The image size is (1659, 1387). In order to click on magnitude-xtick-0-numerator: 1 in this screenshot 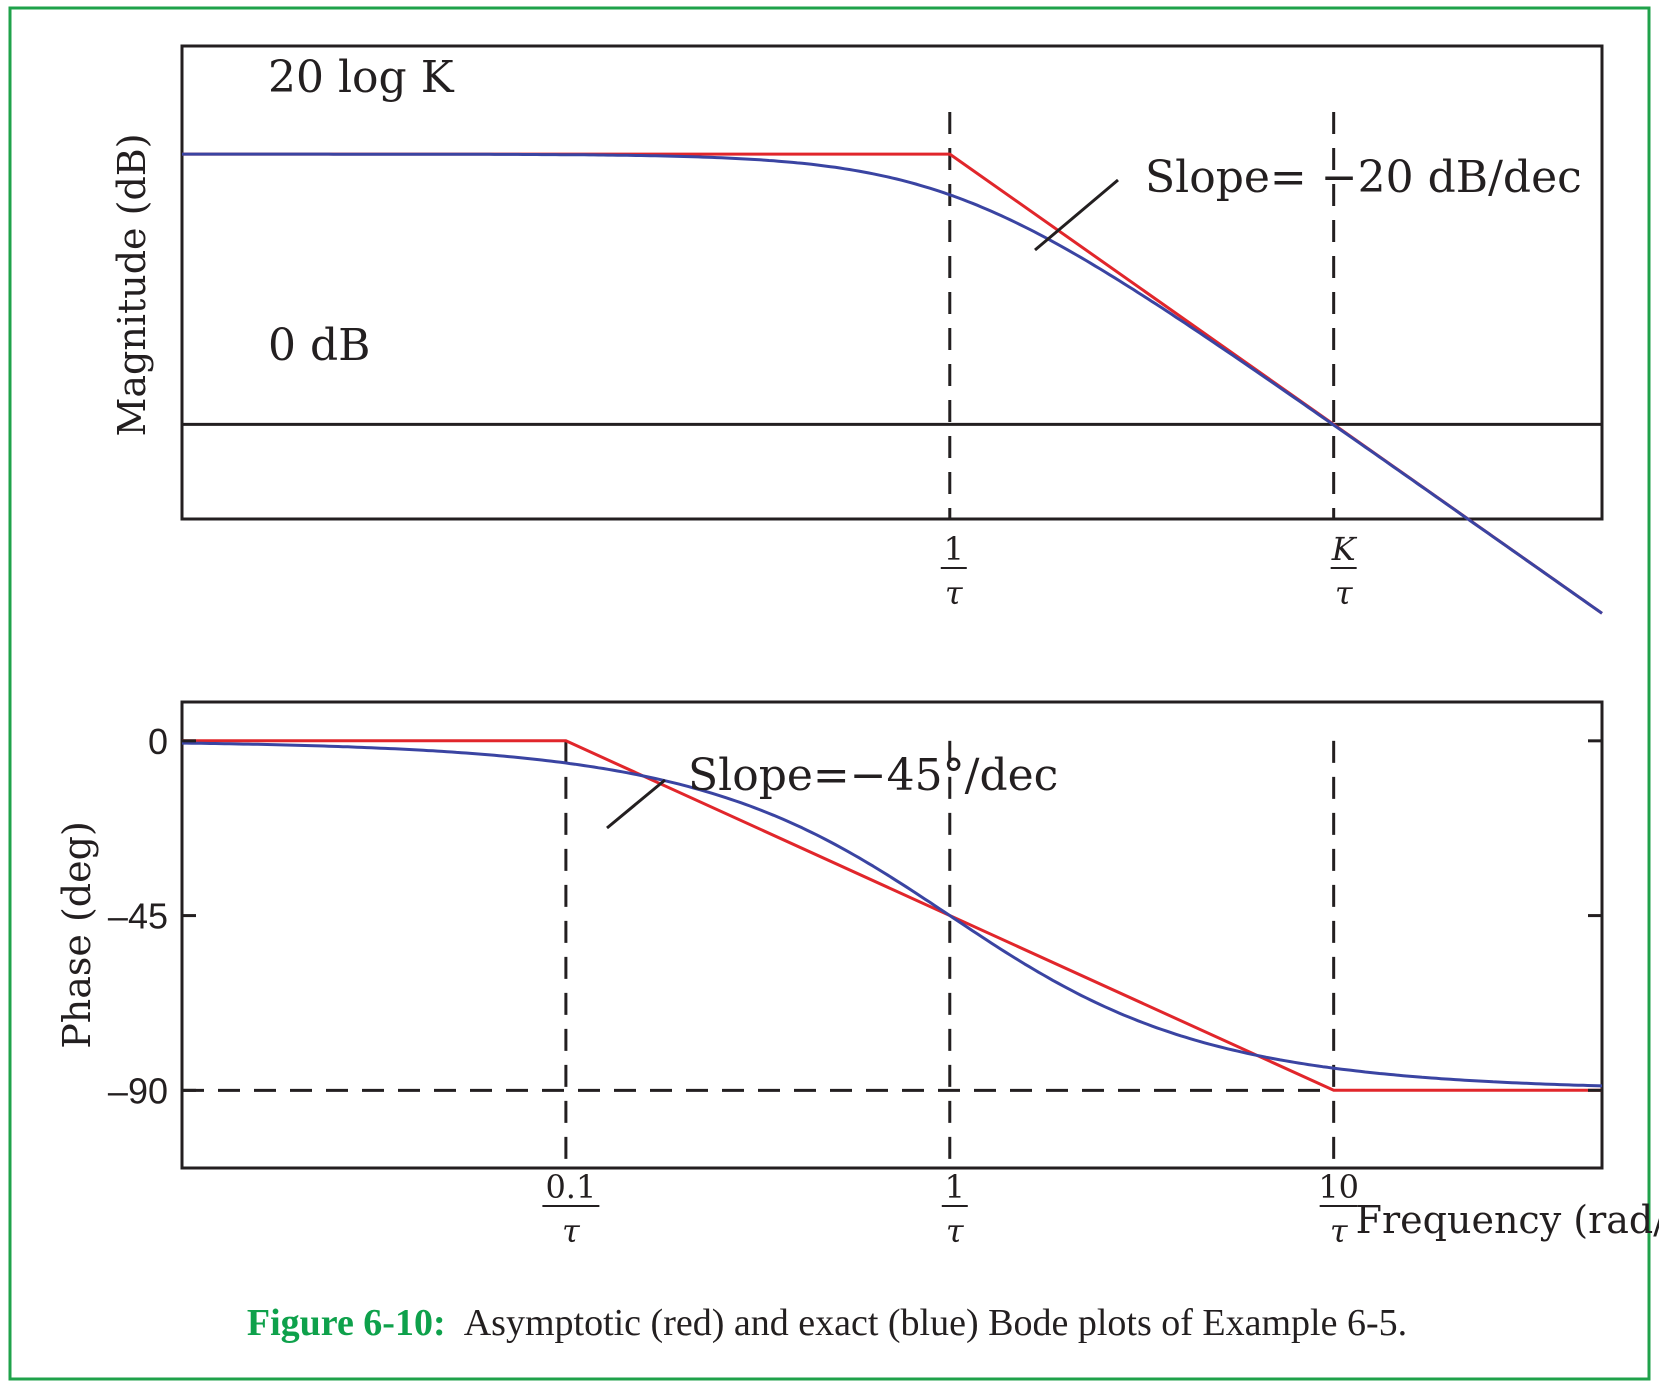, I will do `click(954, 549)`.